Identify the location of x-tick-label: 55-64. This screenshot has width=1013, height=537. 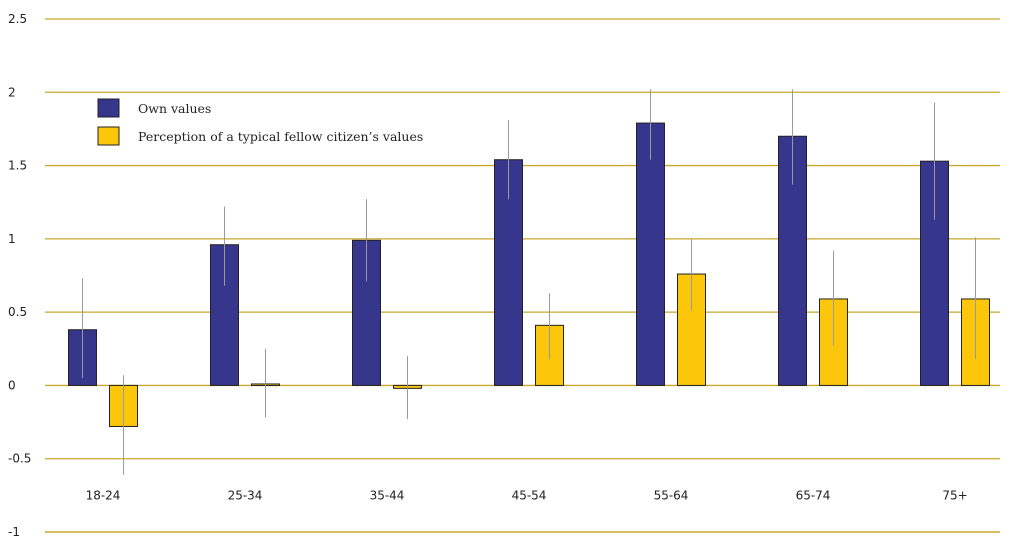
(671, 495).